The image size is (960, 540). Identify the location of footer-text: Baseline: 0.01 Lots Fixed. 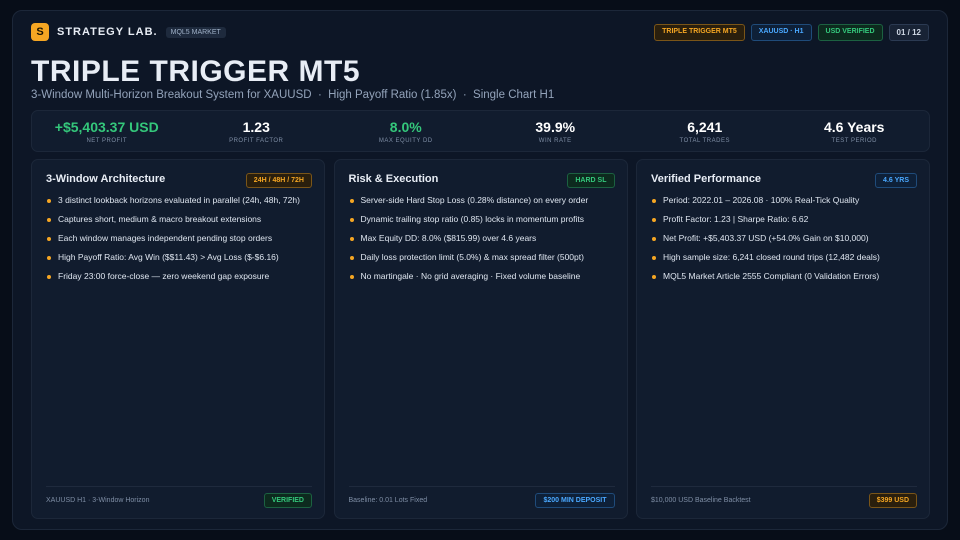
(388, 500).